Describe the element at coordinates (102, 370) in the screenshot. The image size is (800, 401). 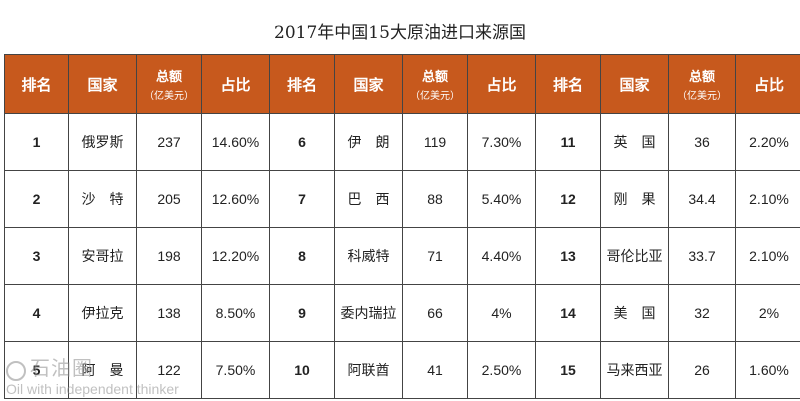
I see `country-cell: 阿 曼` at that location.